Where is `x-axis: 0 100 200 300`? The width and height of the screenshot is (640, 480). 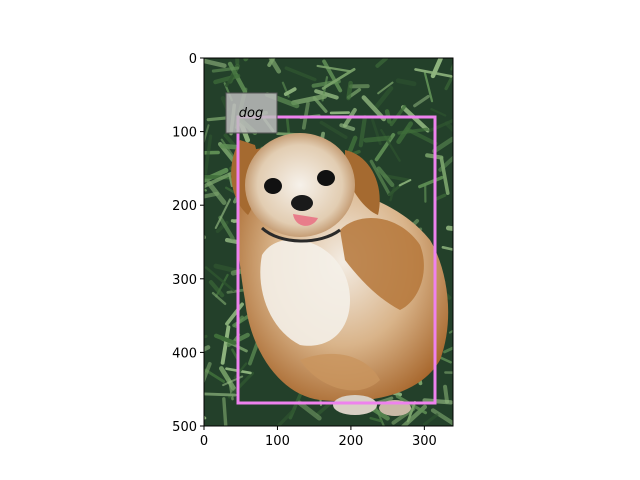
x-axis: 0 100 200 300 is located at coordinates (318, 437).